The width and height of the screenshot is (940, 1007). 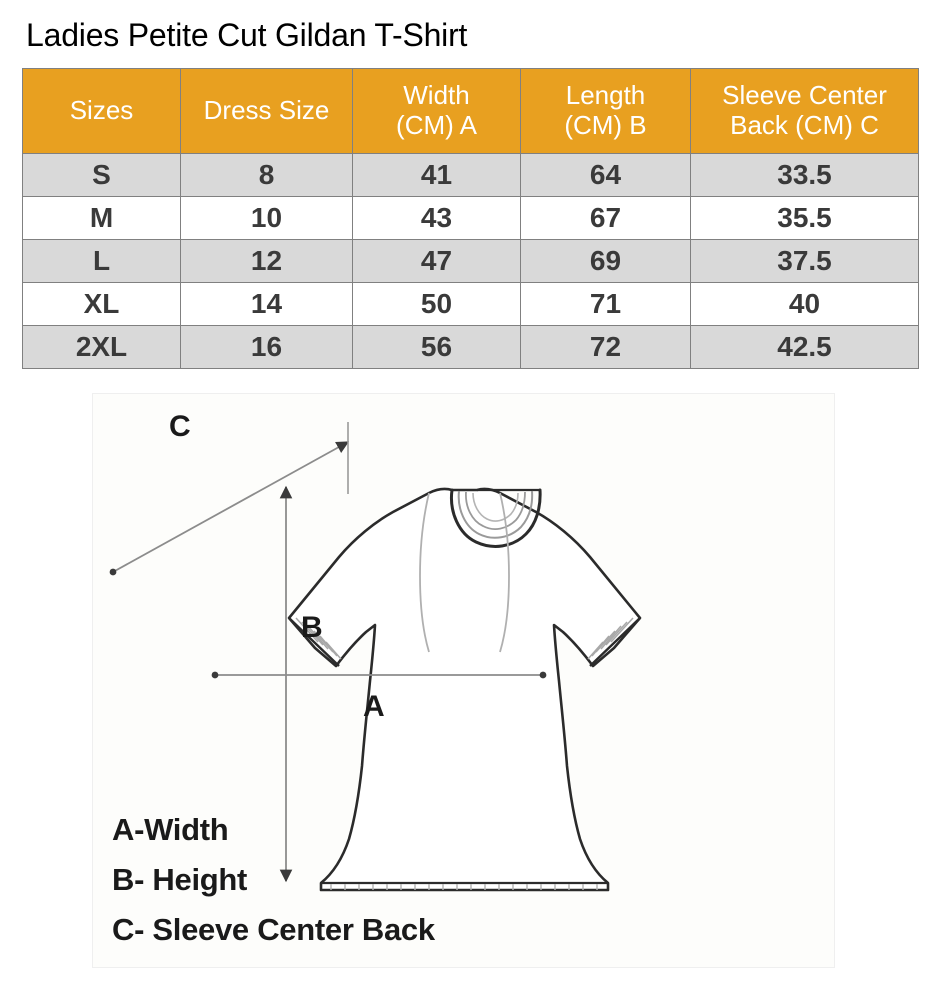 I want to click on diagram-legend: A-Width B- Height C- Sleeve Center Back, so click(x=327, y=880).